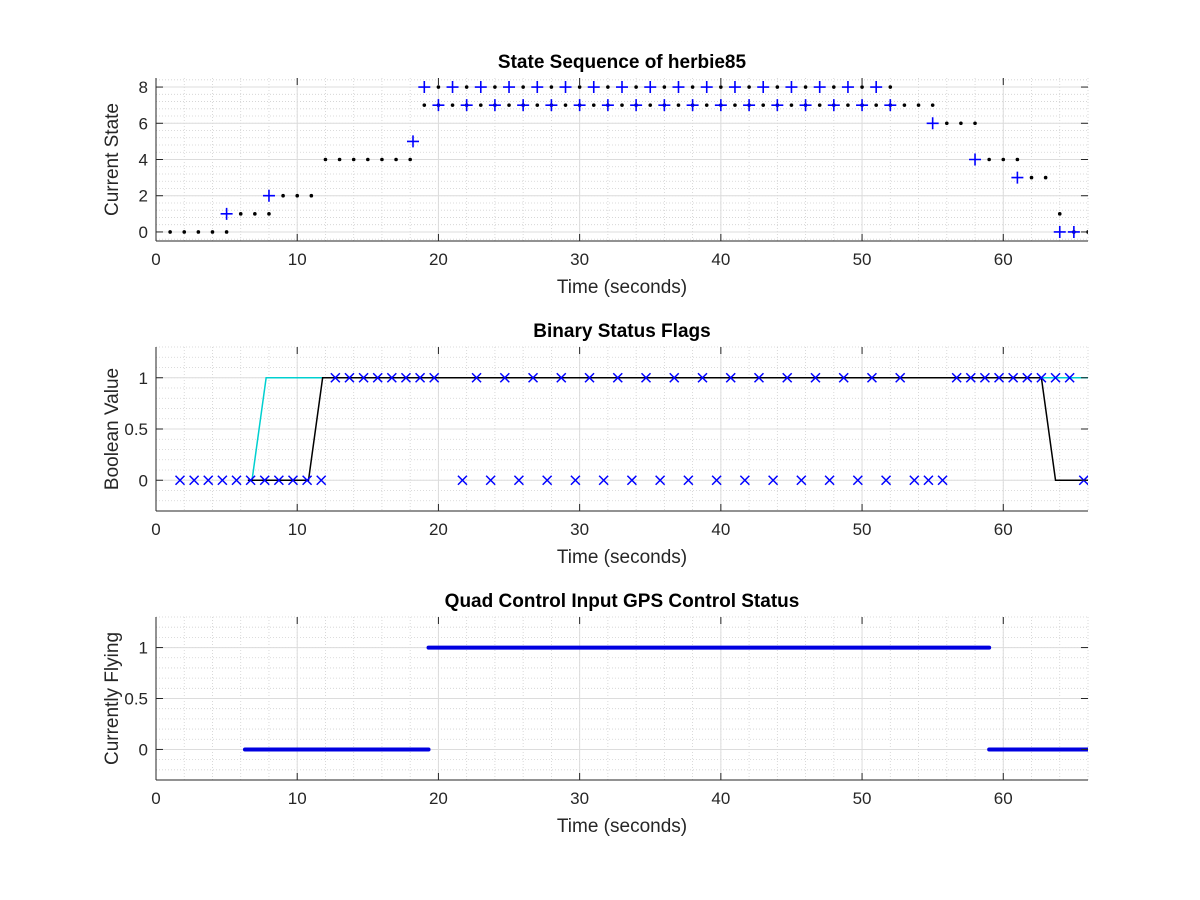 Image resolution: width=1200 pixels, height=900 pixels. I want to click on x-tick-label: 30, so click(579, 259).